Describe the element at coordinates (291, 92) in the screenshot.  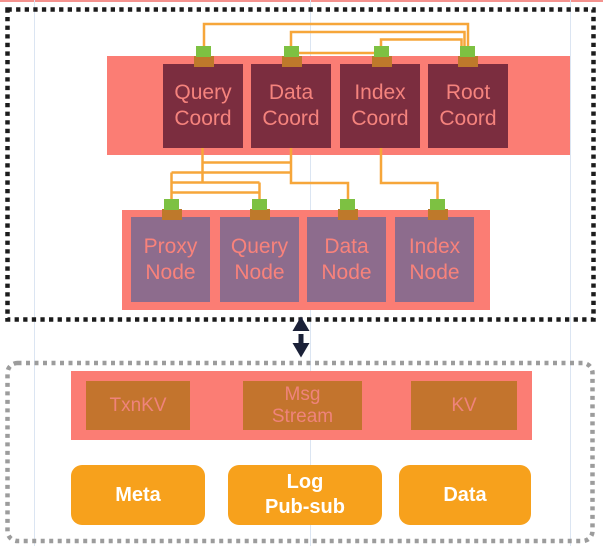
I see `data-coord-label: Data` at that location.